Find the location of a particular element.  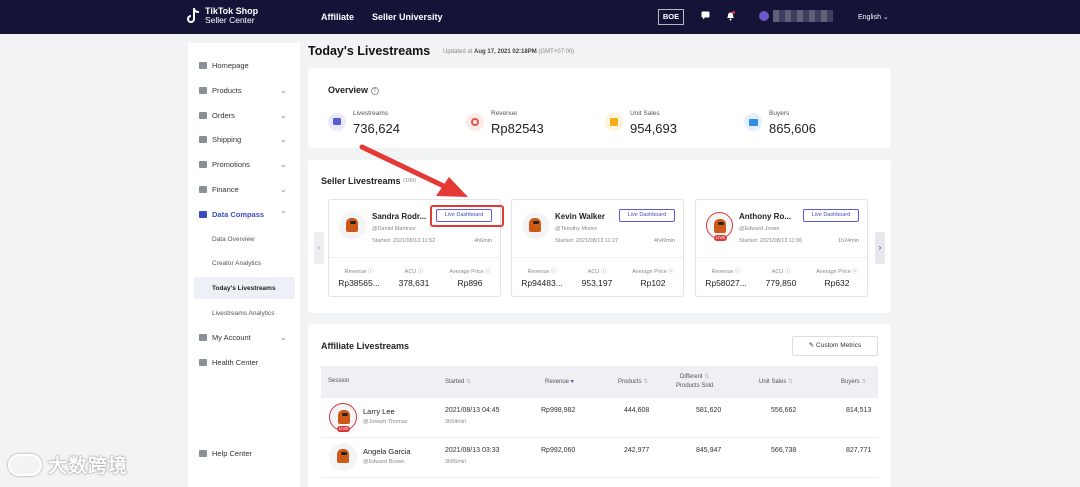

chevron-left-icon: ‹ is located at coordinates (319, 247).